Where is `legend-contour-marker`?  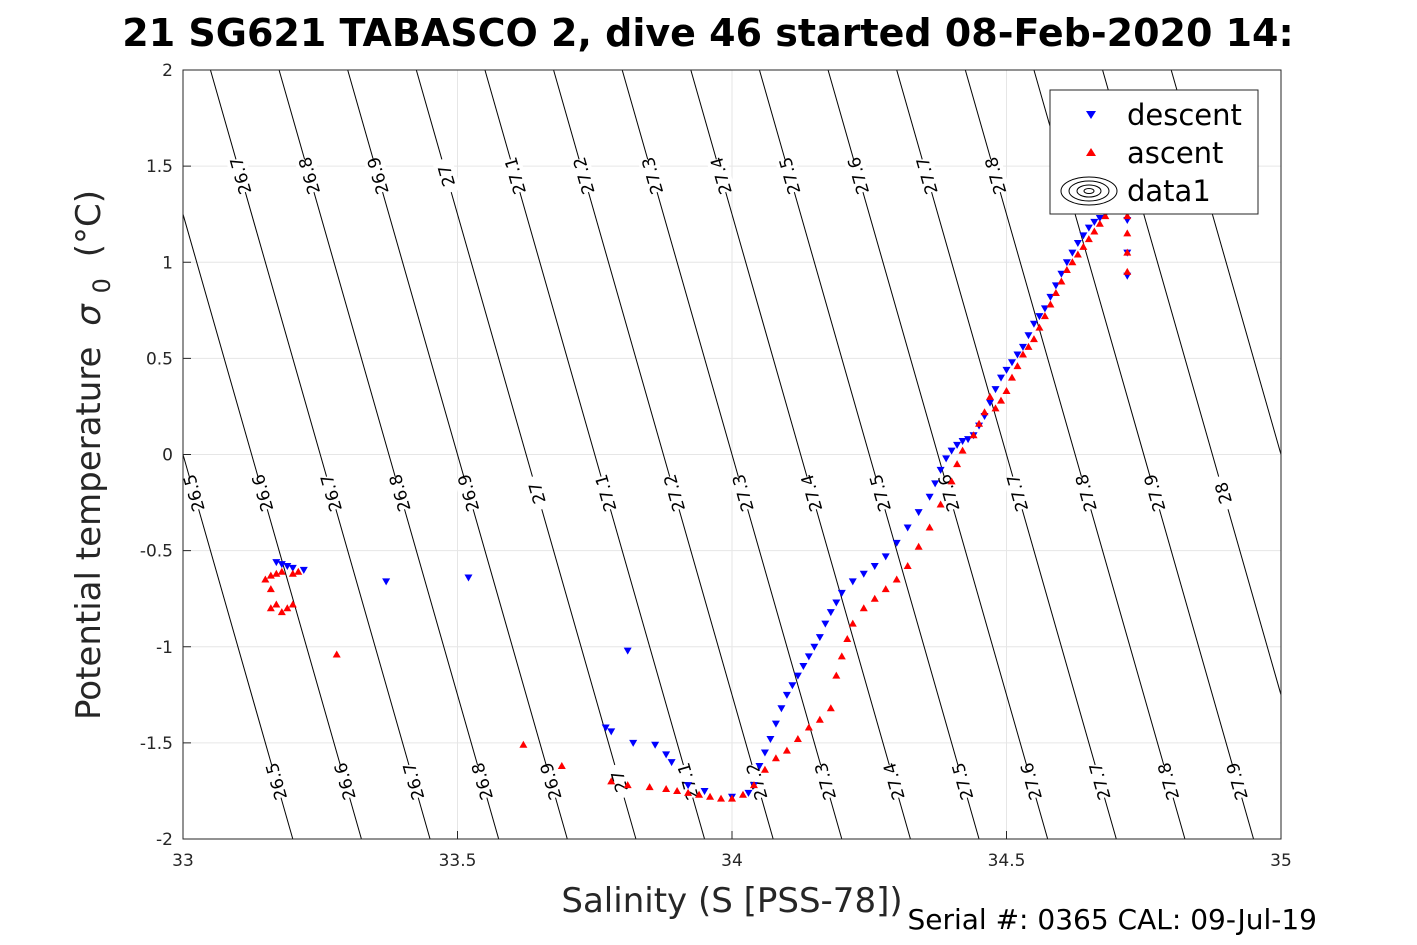 legend-contour-marker is located at coordinates (1089, 191).